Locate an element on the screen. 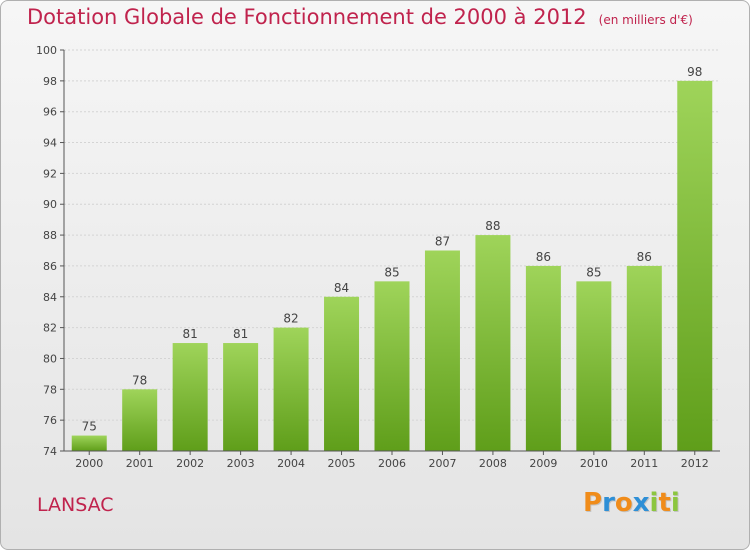  x-tick-label: 2007 is located at coordinates (442, 463).